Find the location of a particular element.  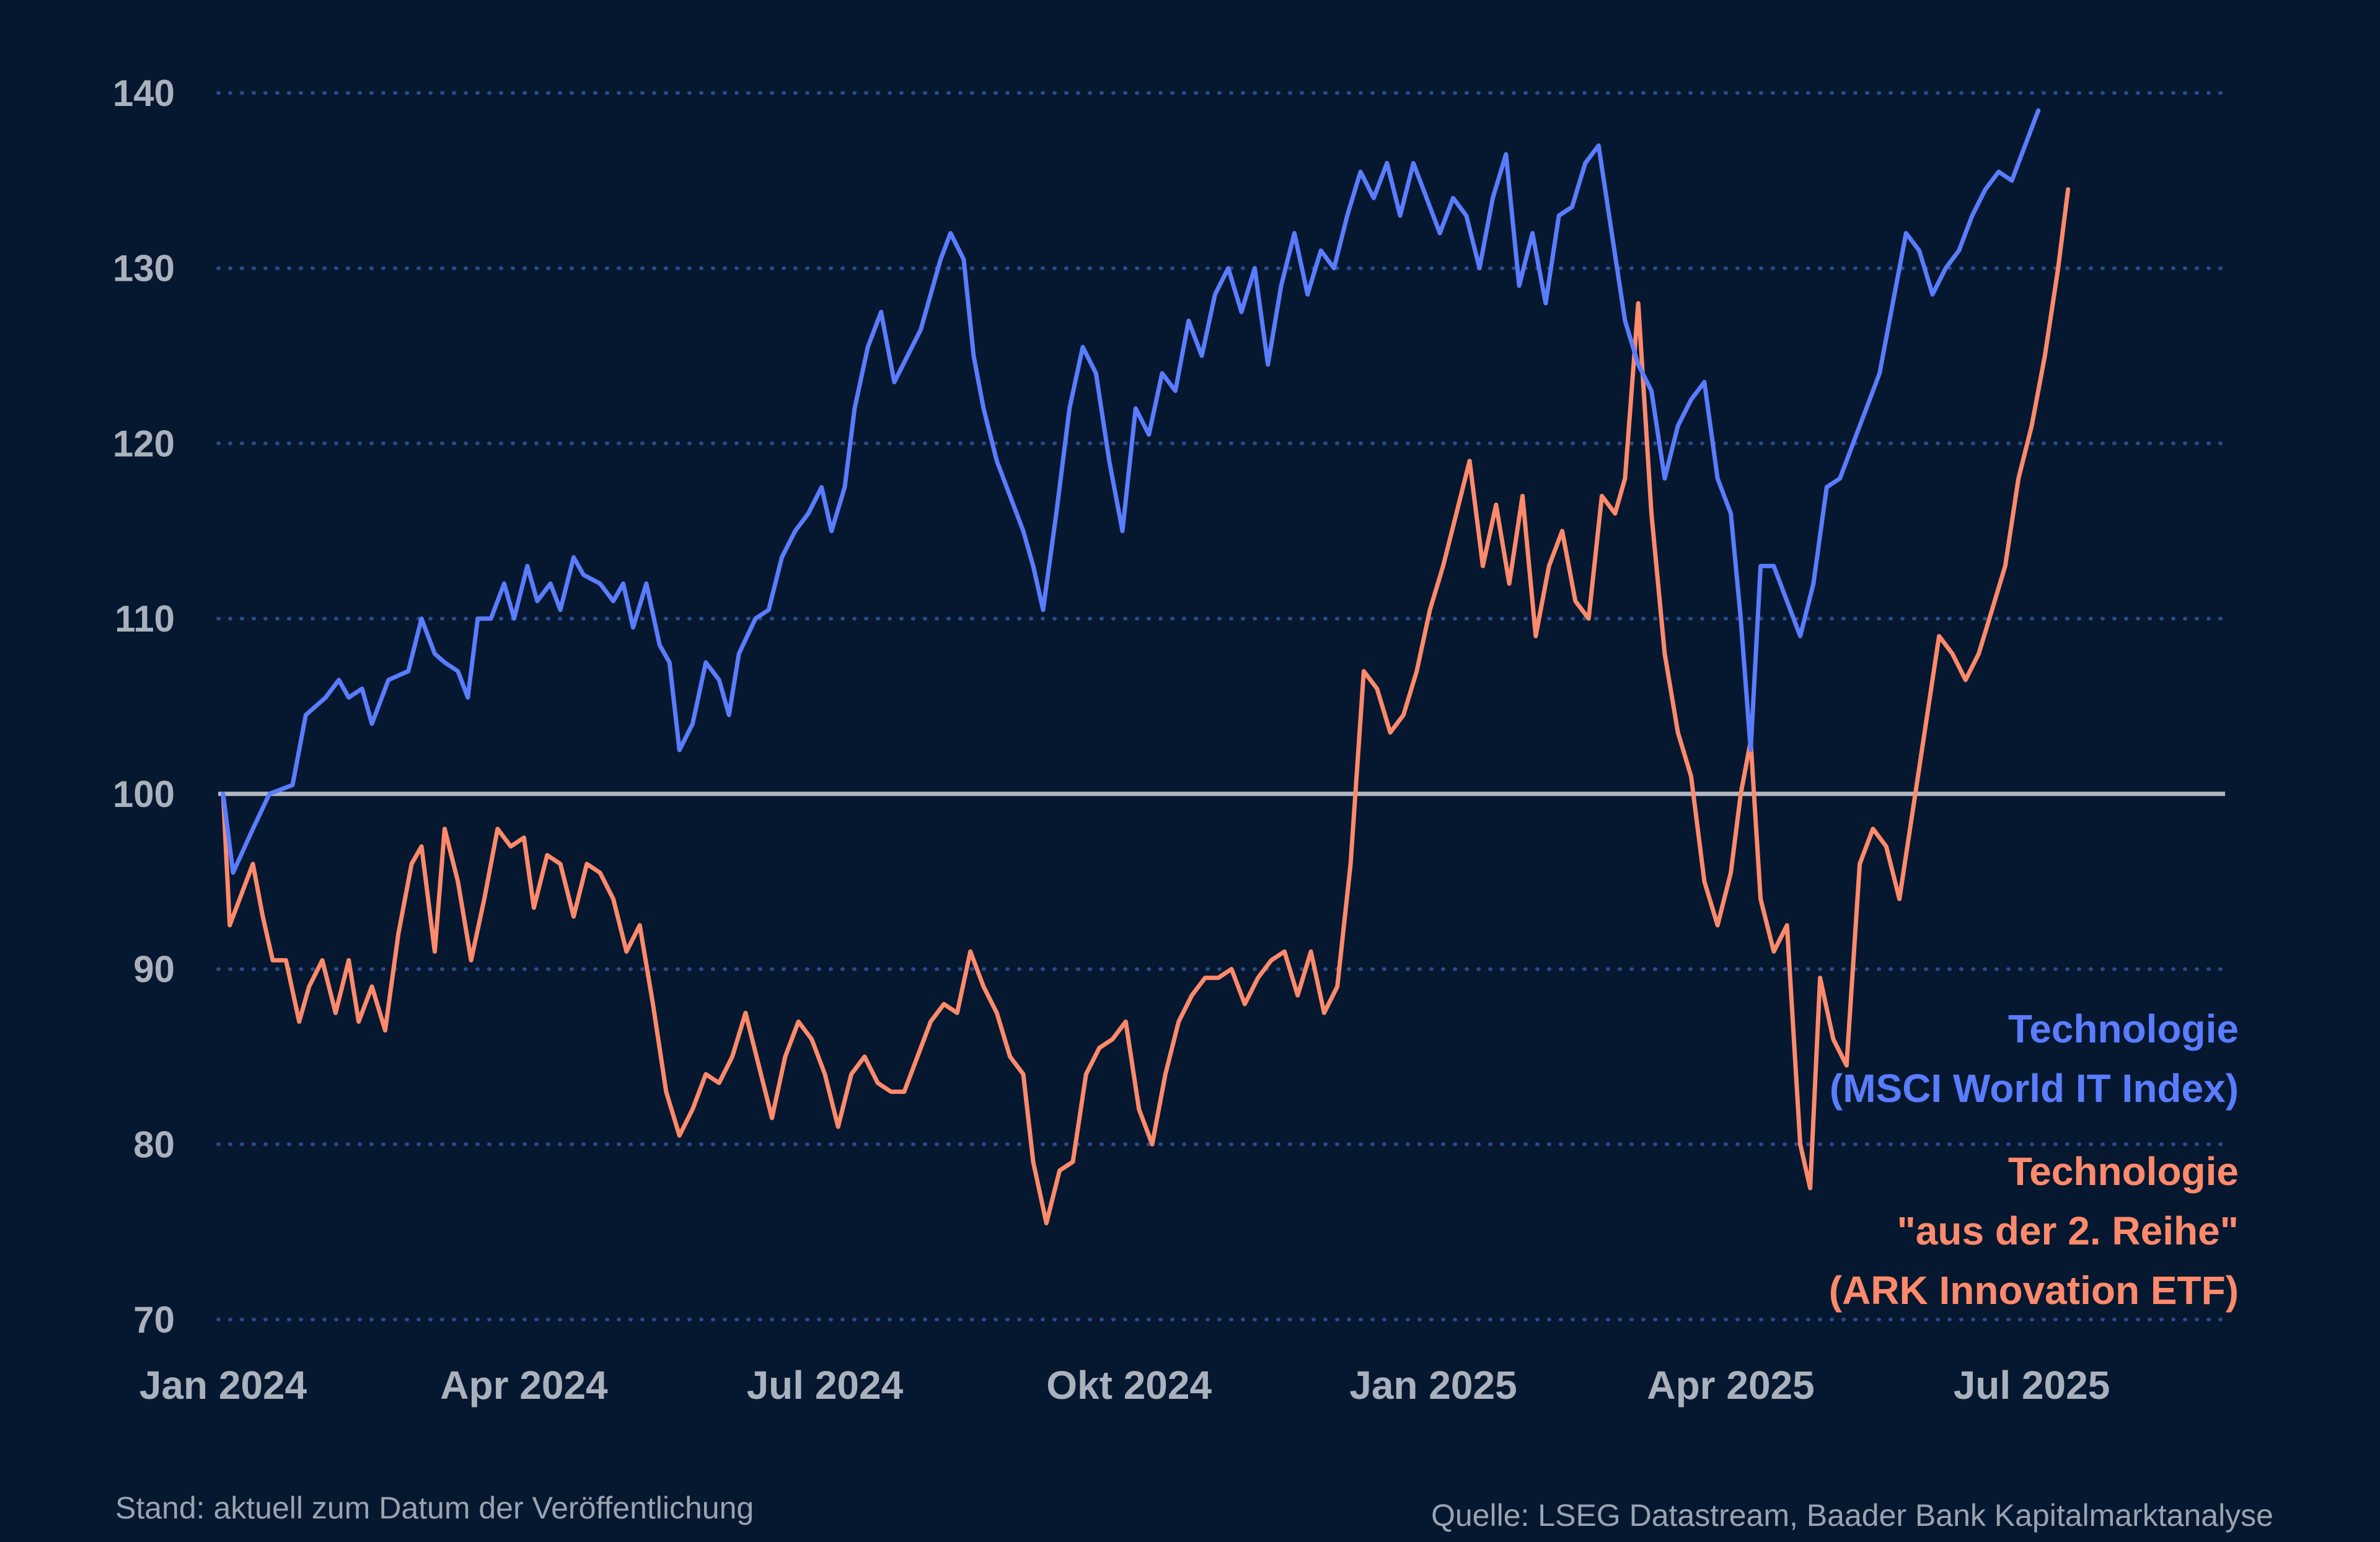

x-tick-label-4: Jan 2025 is located at coordinates (1433, 1385).